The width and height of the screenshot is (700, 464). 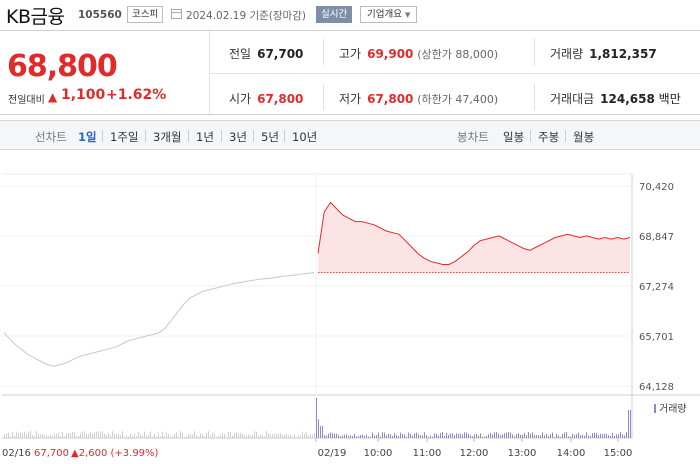 What do you see at coordinates (266, 98) in the screenshot?
I see `day-open: 시가 67,800` at bounding box center [266, 98].